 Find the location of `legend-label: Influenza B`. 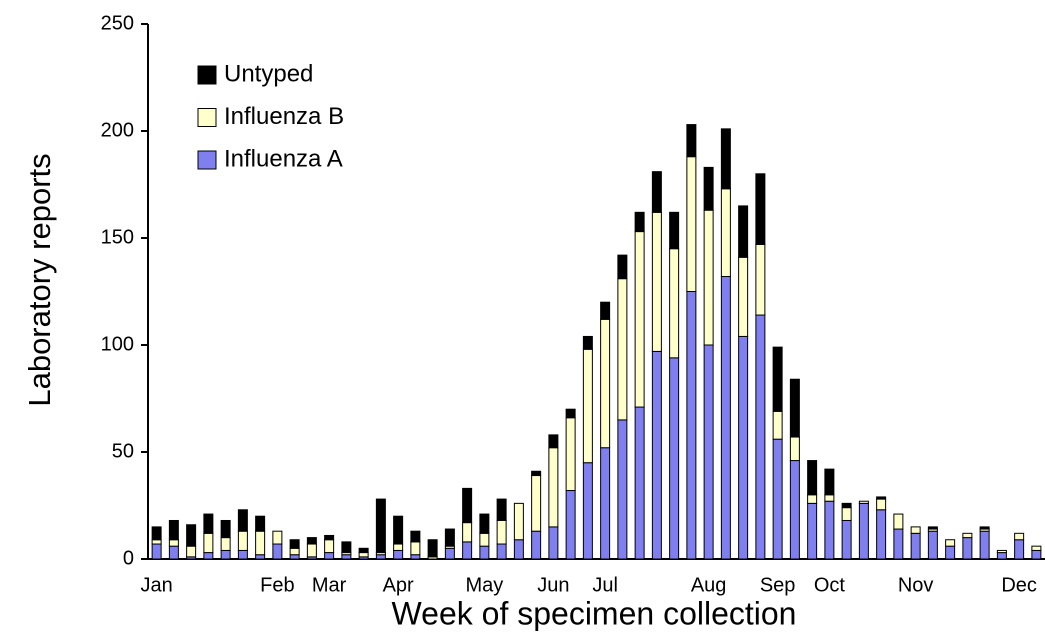

legend-label: Influenza B is located at coordinates (284, 116).